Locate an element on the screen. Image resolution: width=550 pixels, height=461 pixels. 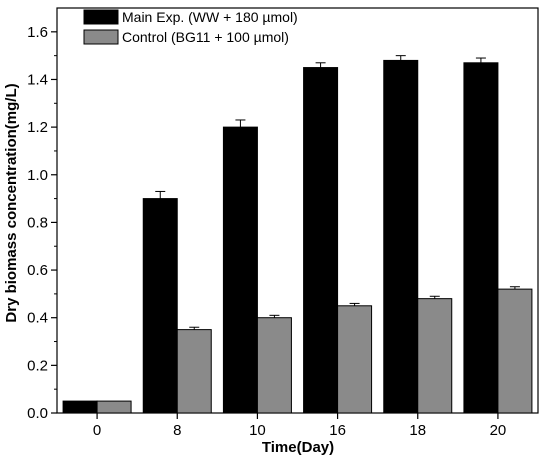
y-axis-title: Dry biomass concentration(mg/L) is located at coordinates (11, 202).